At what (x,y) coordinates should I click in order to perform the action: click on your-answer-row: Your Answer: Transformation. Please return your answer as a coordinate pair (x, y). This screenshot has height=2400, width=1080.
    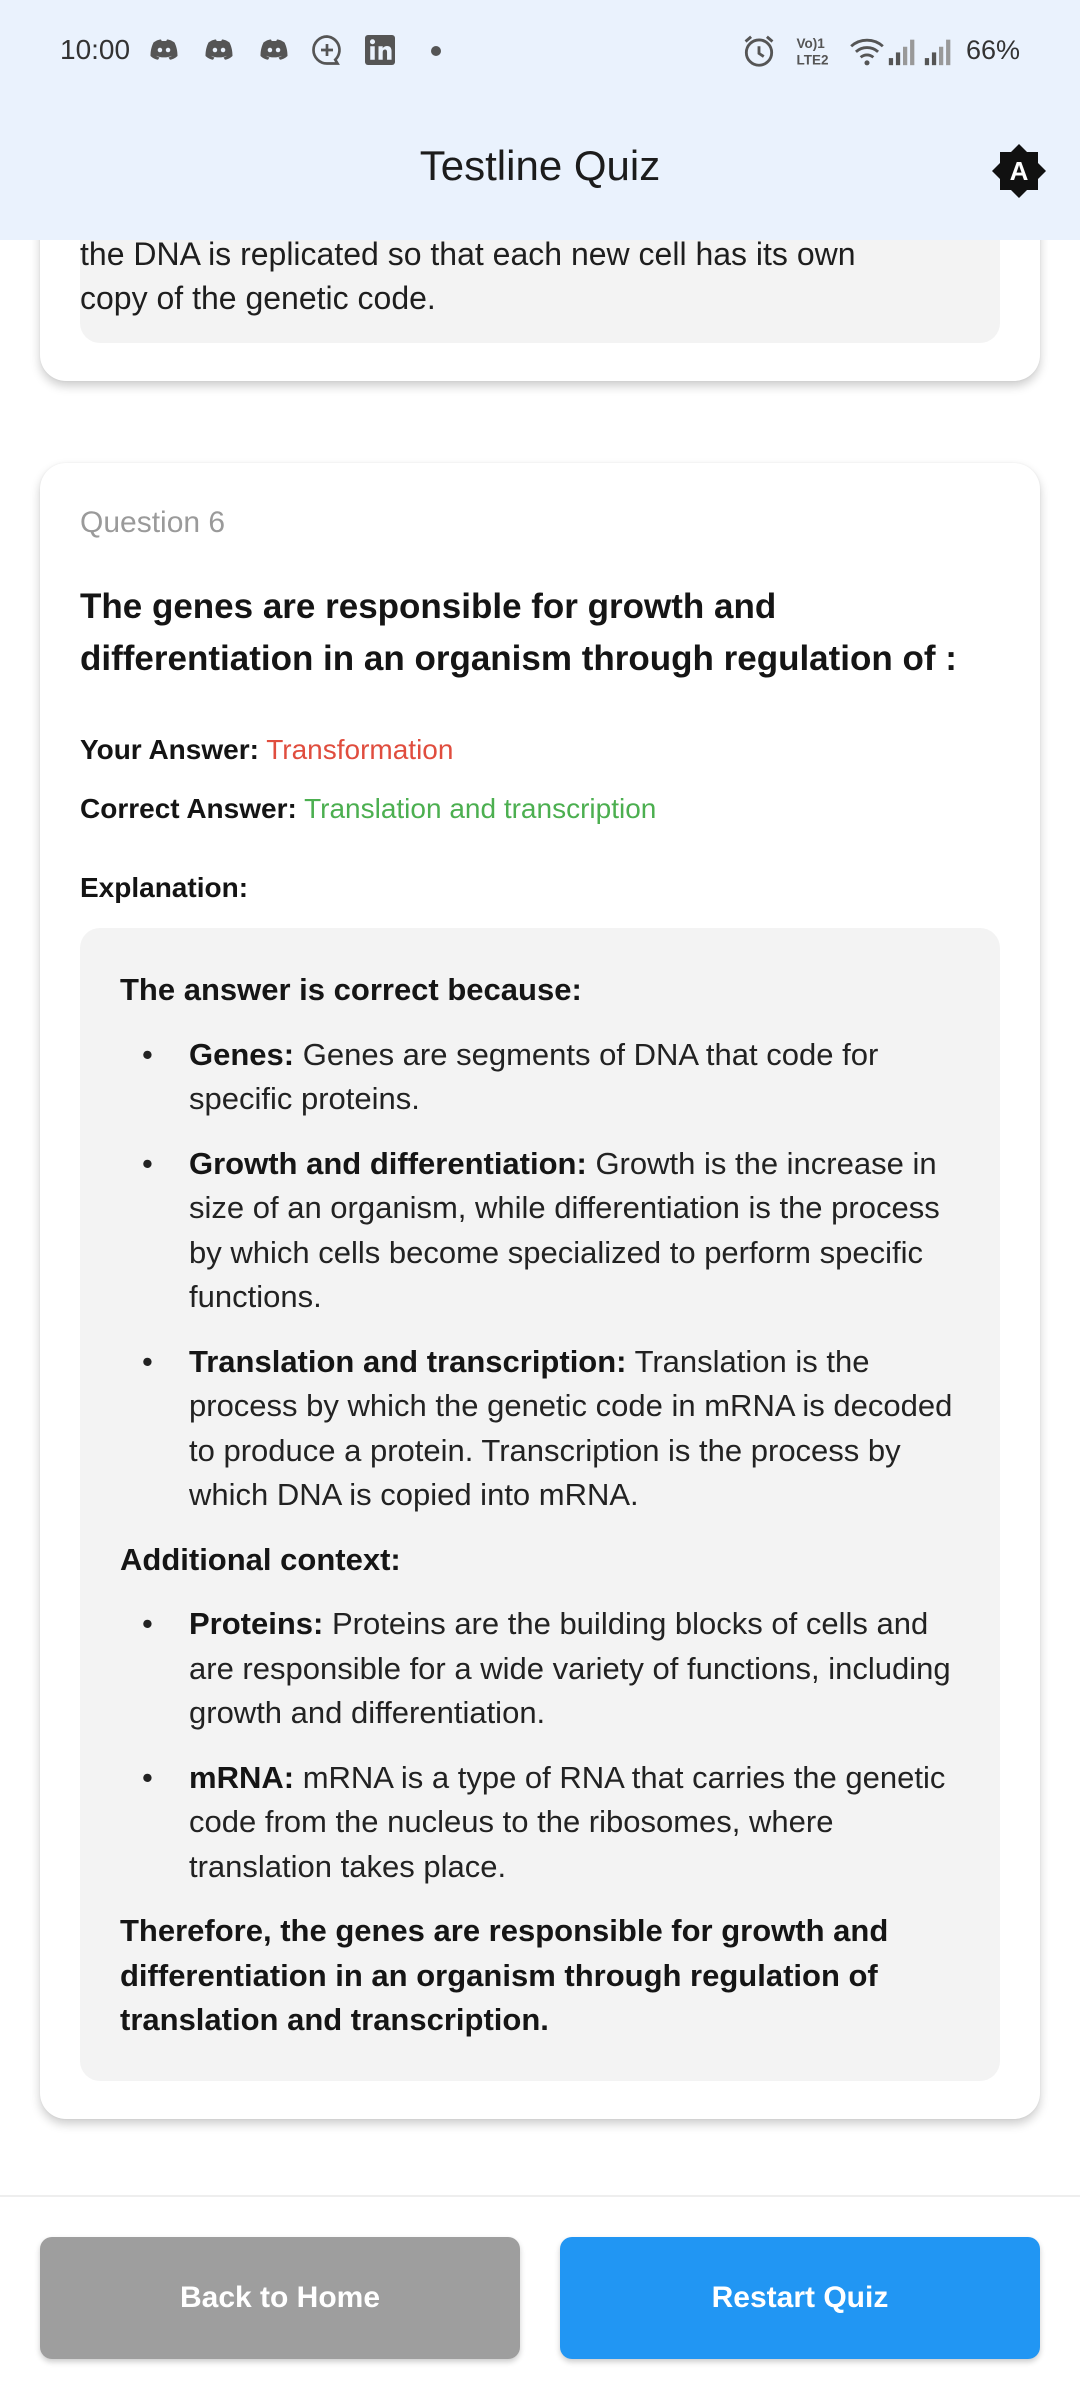
    Looking at the image, I should click on (266, 750).